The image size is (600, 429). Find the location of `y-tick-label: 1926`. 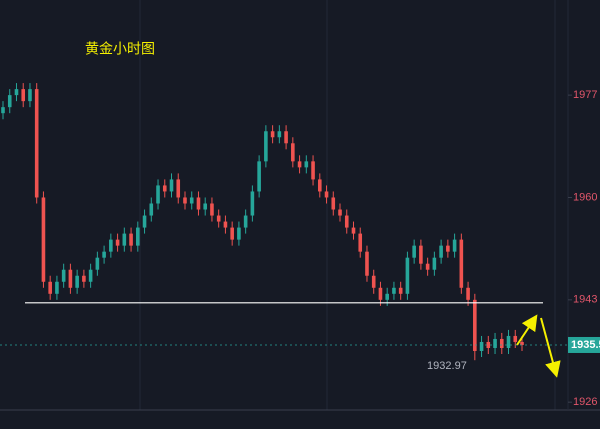

y-tick-label: 1926 is located at coordinates (585, 402).